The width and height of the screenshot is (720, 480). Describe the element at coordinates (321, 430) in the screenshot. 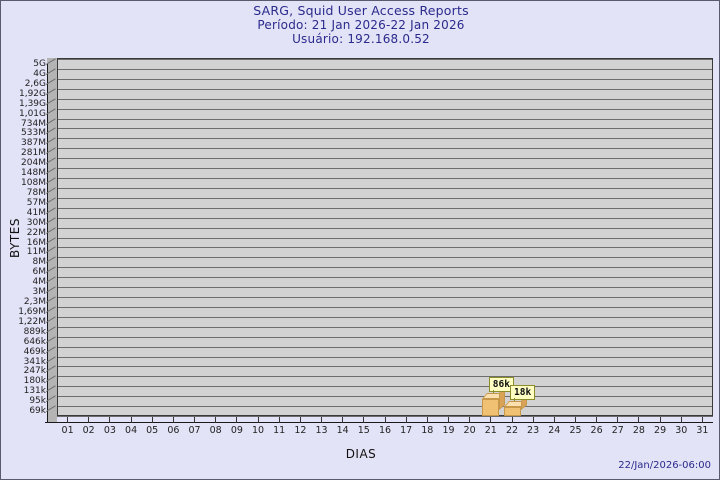

I see `x-axis-tick-label: 13` at that location.